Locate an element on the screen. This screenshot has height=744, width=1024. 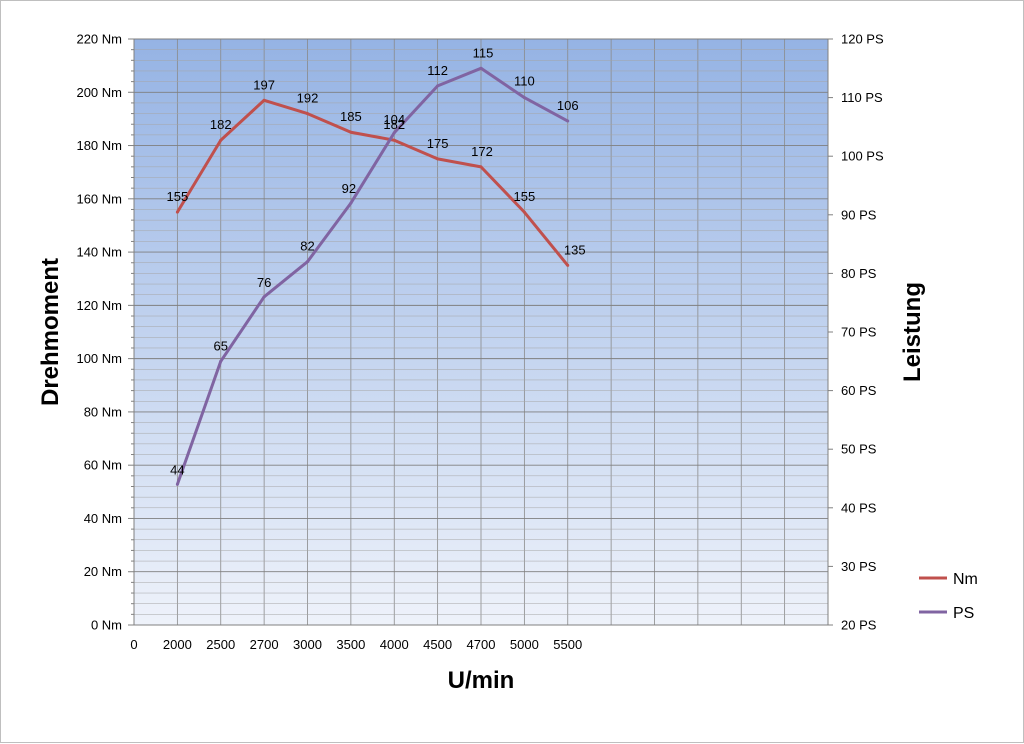
y-tick-label: 140 Nm is located at coordinates (99, 252).